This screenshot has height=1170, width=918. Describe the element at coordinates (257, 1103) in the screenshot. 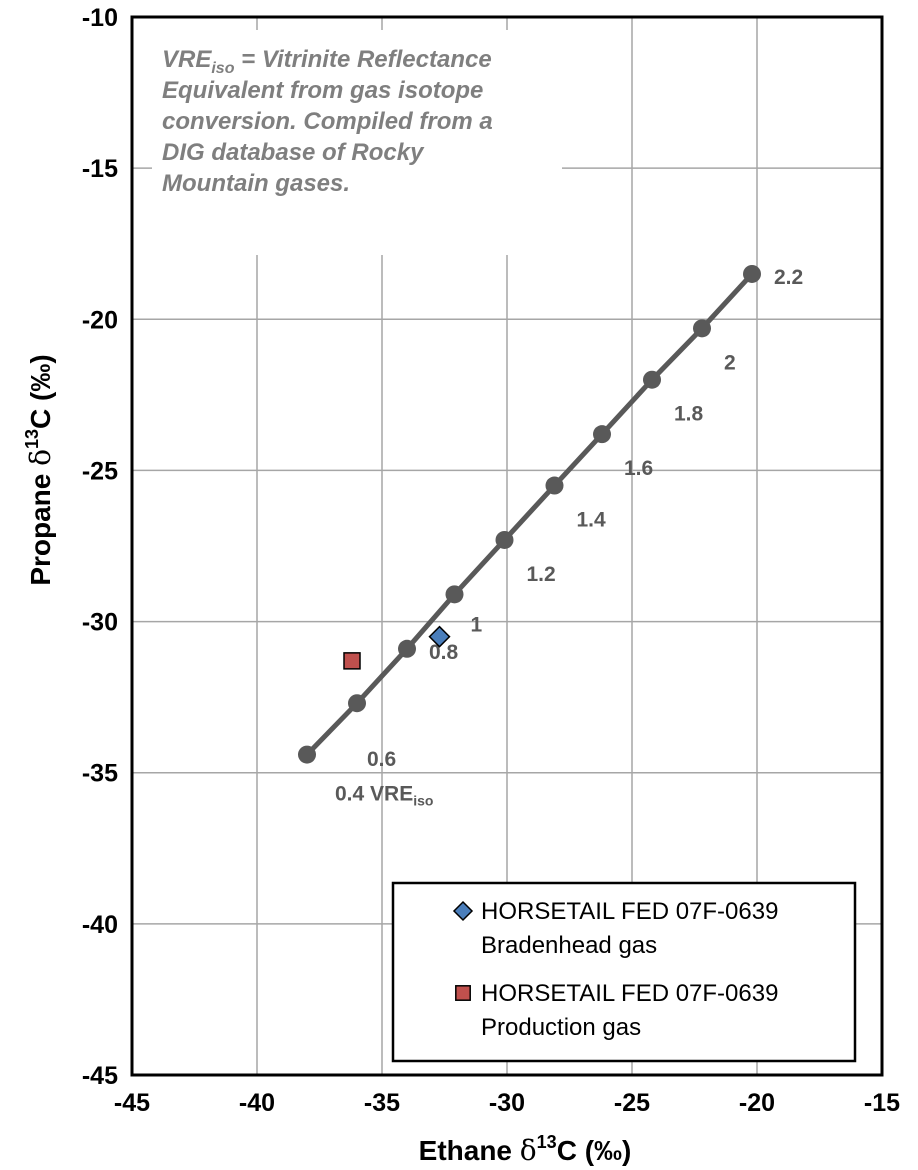

I see `x-tick-label: -40` at that location.